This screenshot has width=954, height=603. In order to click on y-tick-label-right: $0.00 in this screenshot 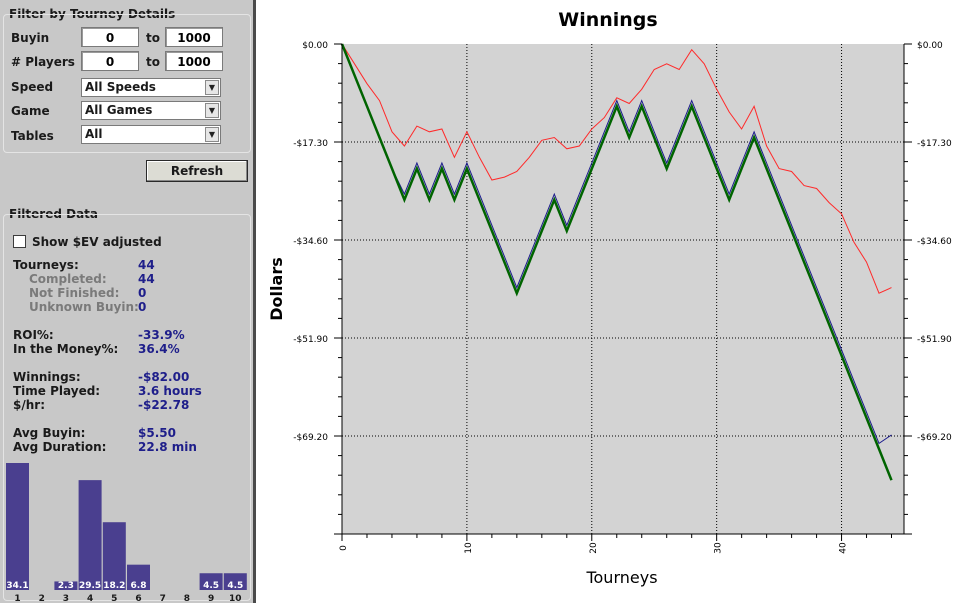, I will do `click(930, 46)`.